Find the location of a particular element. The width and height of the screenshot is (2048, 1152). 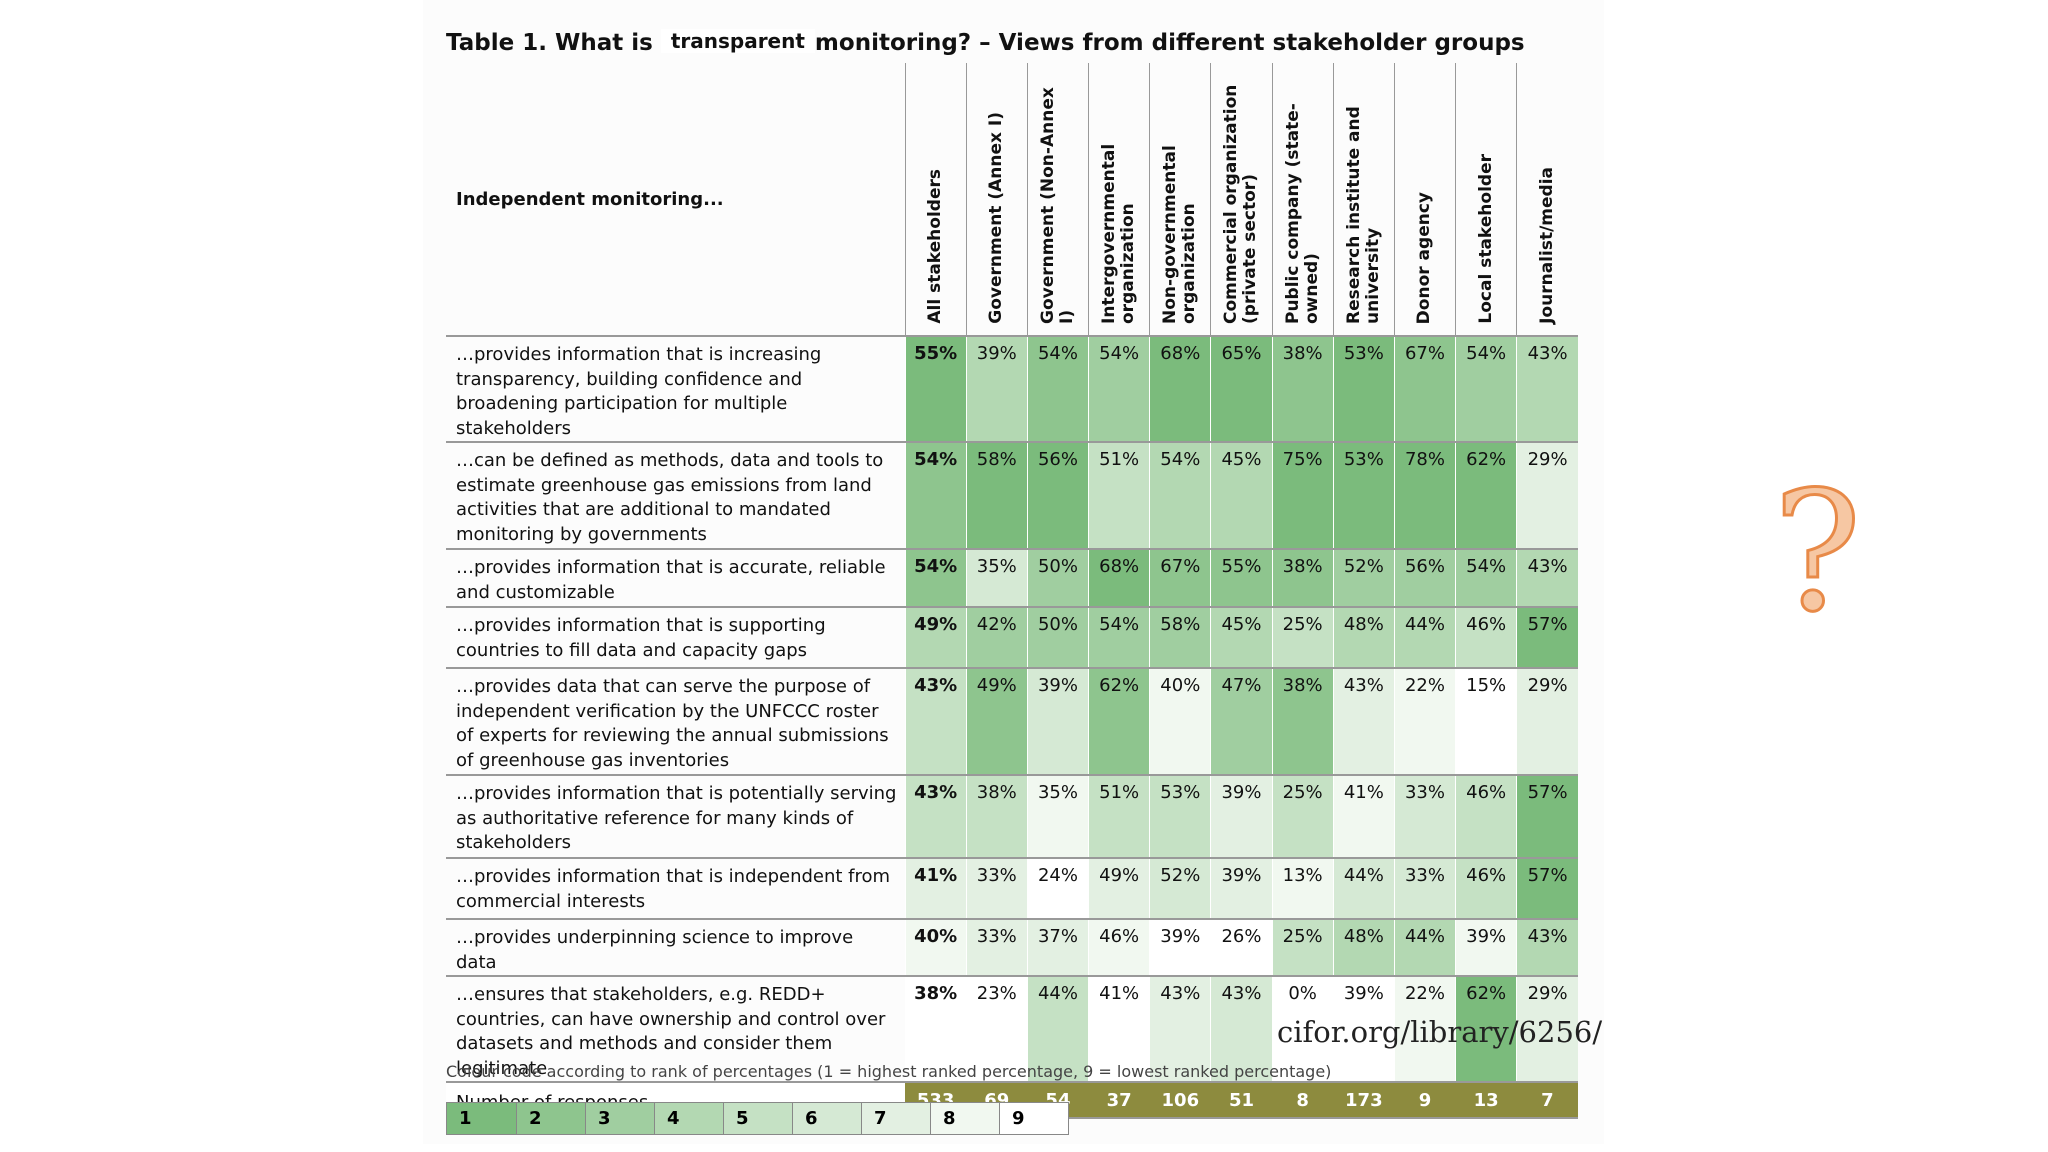

column-header: Commercial organization (private sector) is located at coordinates (1241, 199).